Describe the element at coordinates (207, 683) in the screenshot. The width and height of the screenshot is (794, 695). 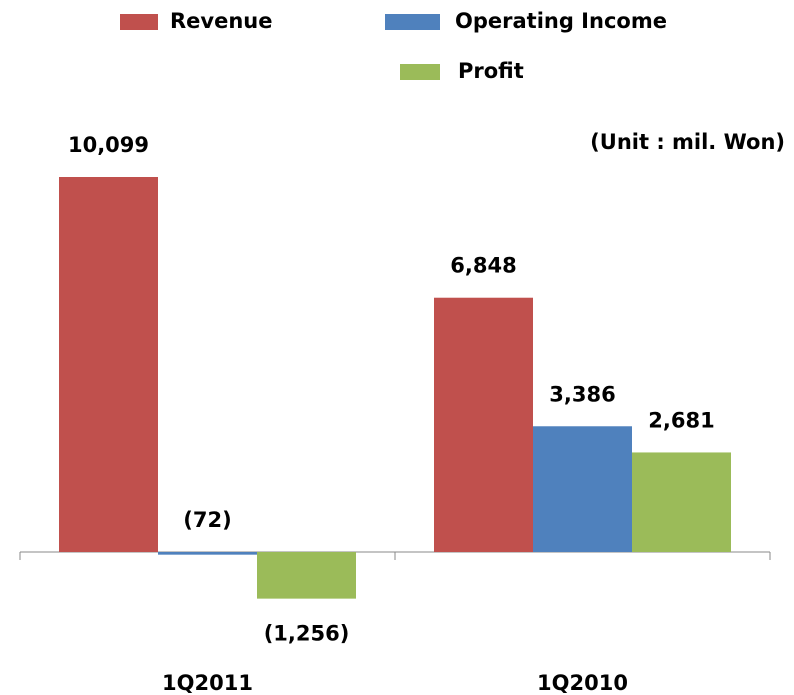
I see `x-tick-label: 1Q2011` at that location.